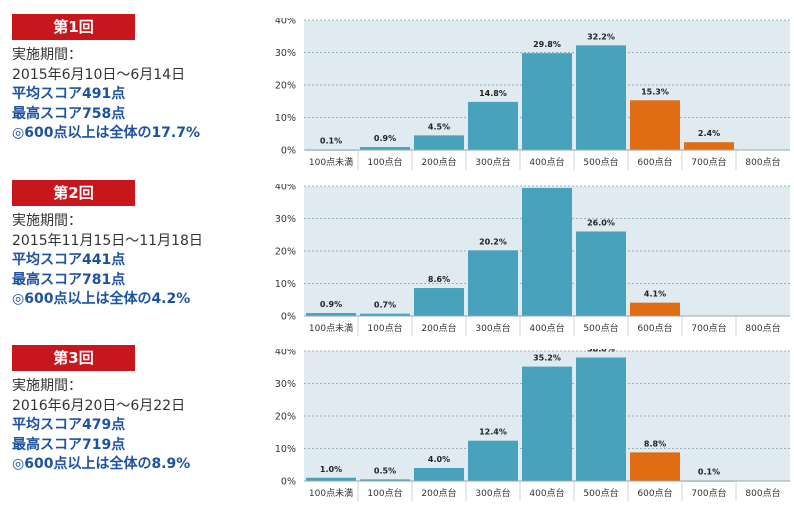 The width and height of the screenshot is (794, 511). I want to click on average-score: 平均スコア491点, so click(69, 94).